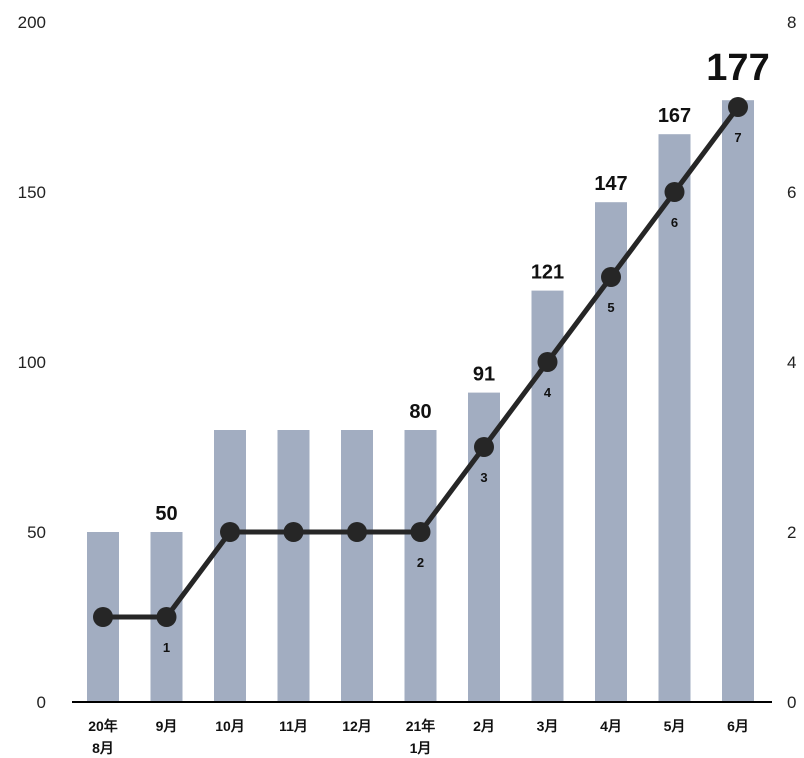 The width and height of the screenshot is (804, 758). I want to click on right-axis-ticks: 0 2 4 6 8, so click(791, 362).